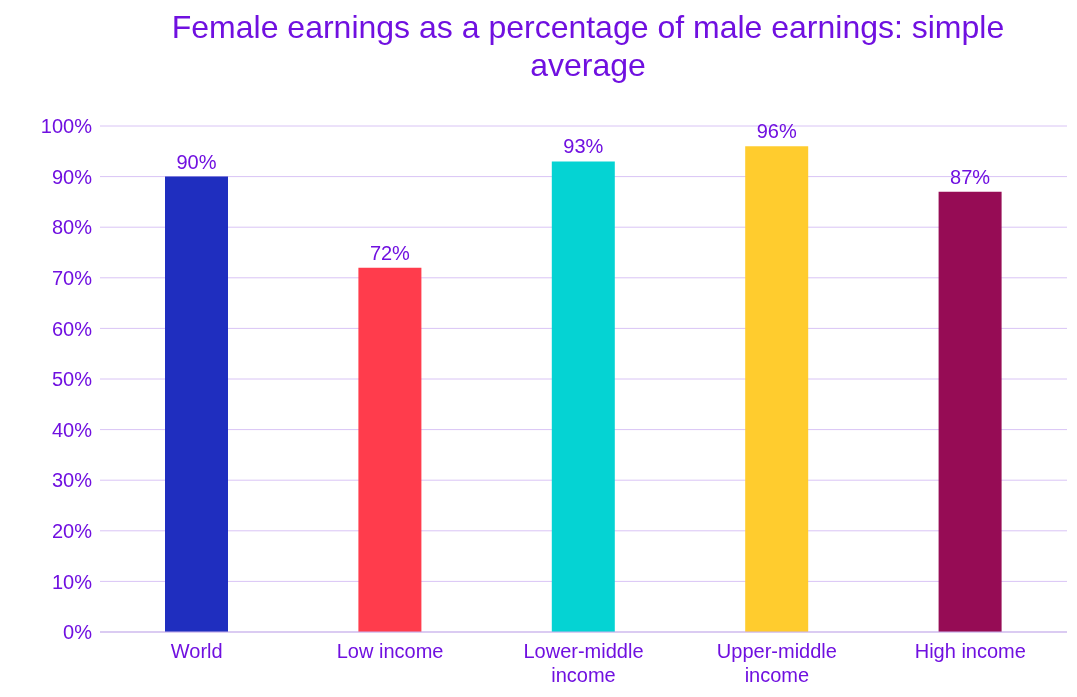 Image resolution: width=1077 pixels, height=697 pixels. What do you see at coordinates (66, 126) in the screenshot?
I see `y-tick-label: 100%` at bounding box center [66, 126].